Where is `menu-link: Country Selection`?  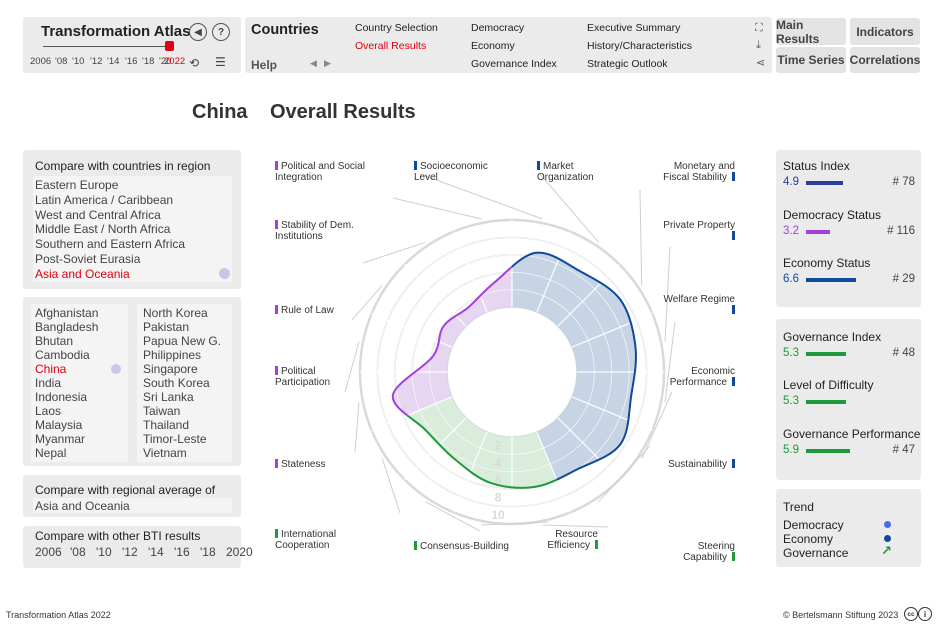 menu-link: Country Selection is located at coordinates (396, 28).